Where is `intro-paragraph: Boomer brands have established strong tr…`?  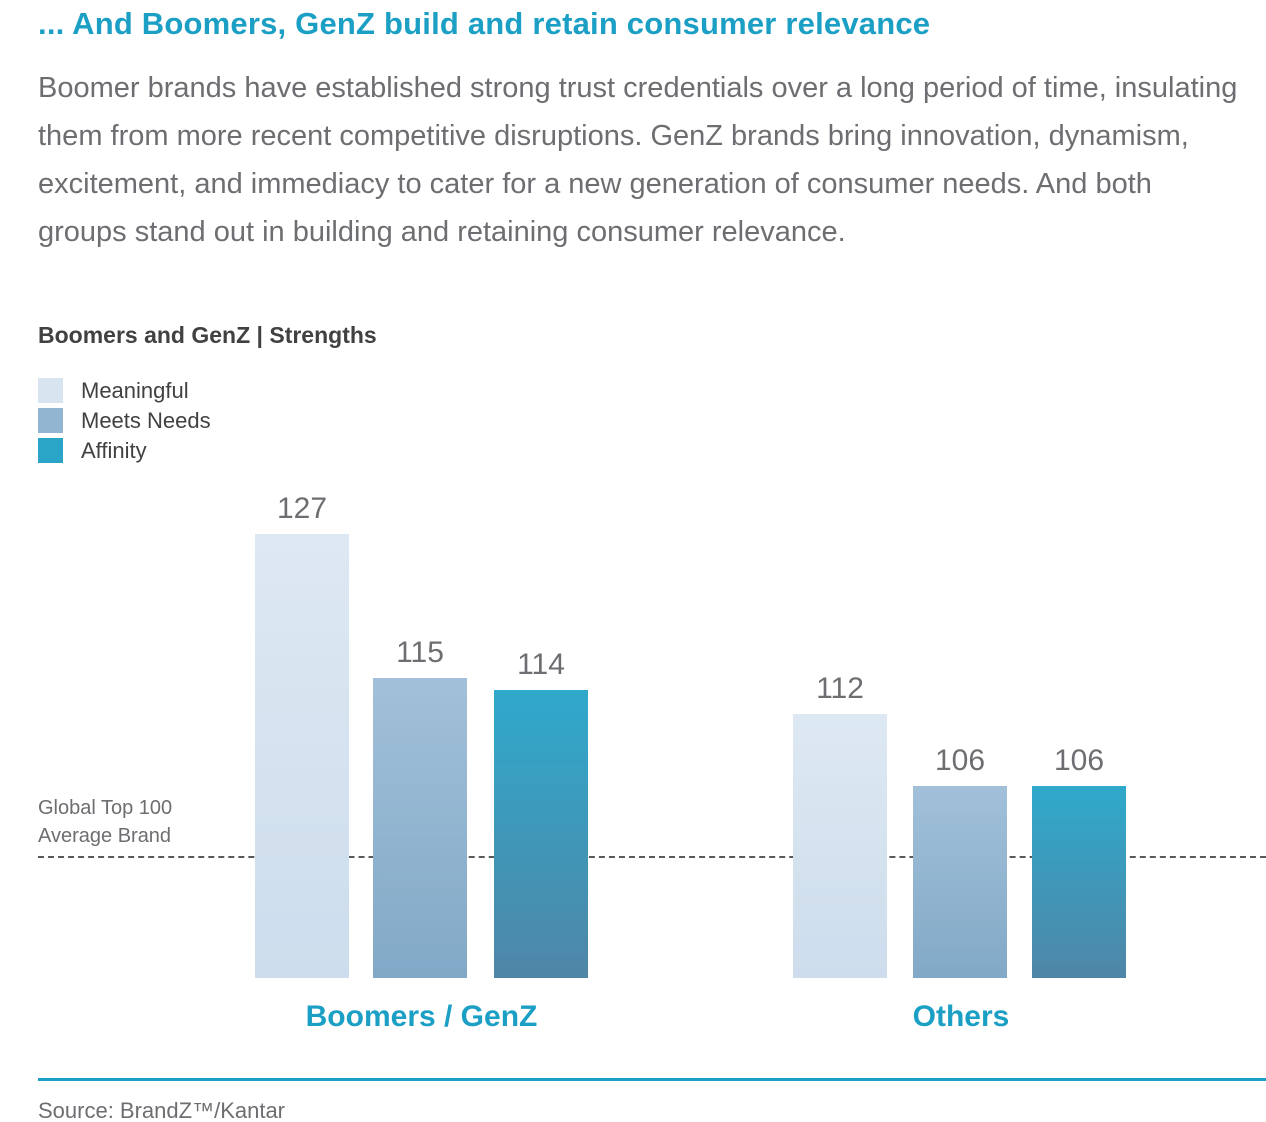 intro-paragraph: Boomer brands have established strong tr… is located at coordinates (638, 160).